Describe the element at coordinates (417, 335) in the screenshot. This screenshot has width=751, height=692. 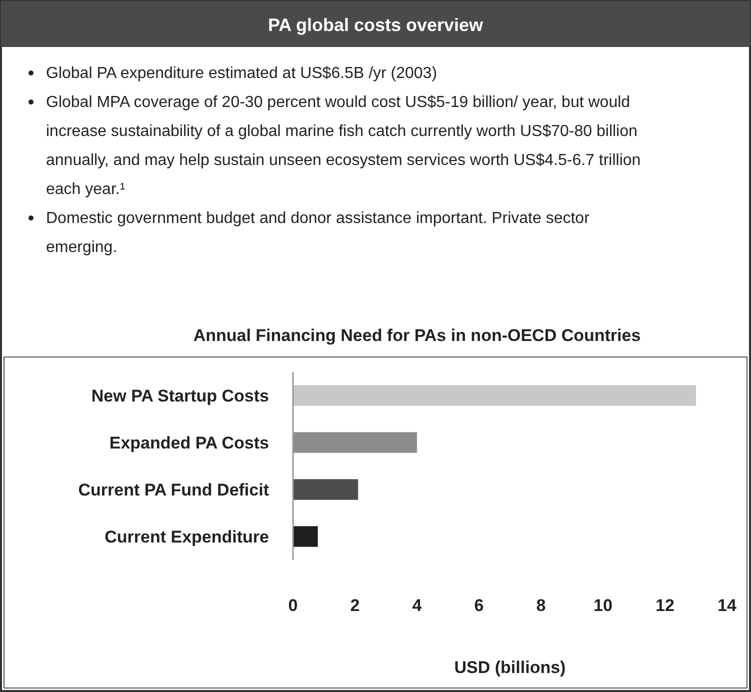
I see `chart-title: Annual Financing Need for PAs in non-OECD Countries` at that location.